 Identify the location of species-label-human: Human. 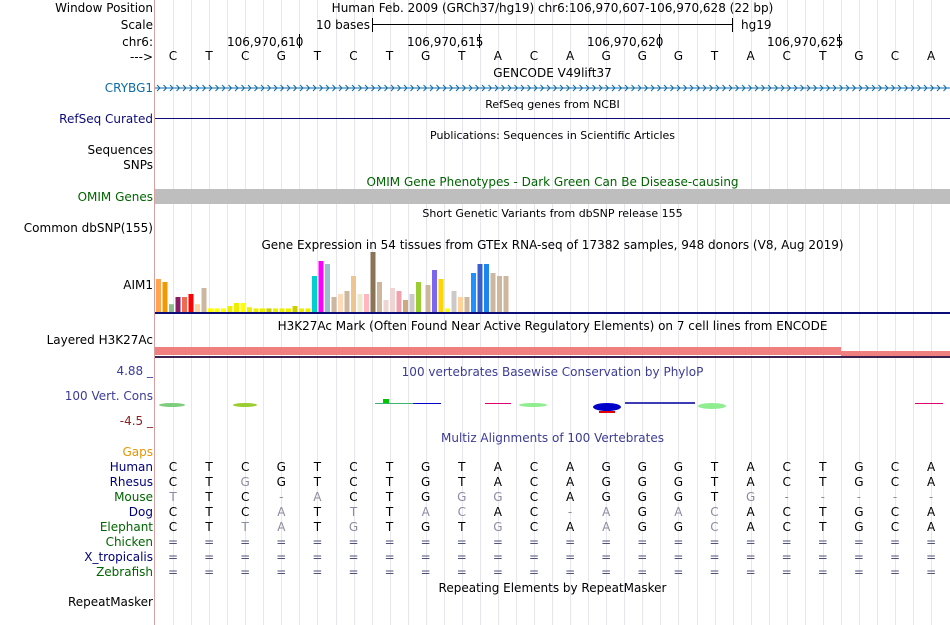
(131, 467).